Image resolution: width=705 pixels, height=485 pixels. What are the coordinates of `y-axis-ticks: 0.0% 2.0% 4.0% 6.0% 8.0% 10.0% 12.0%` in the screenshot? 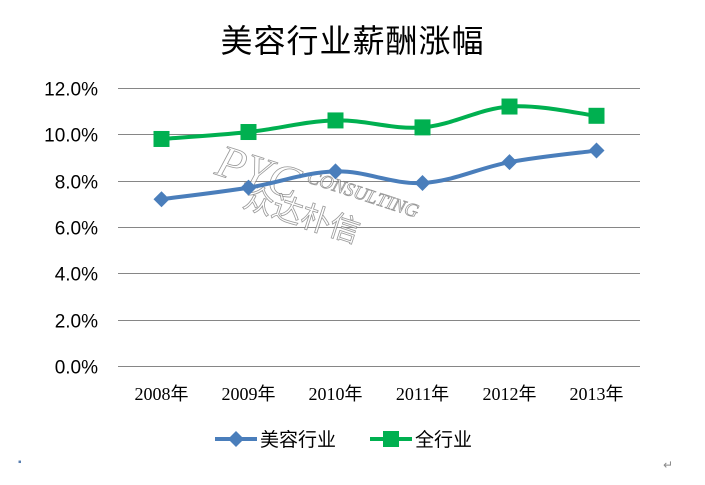 It's located at (71, 229).